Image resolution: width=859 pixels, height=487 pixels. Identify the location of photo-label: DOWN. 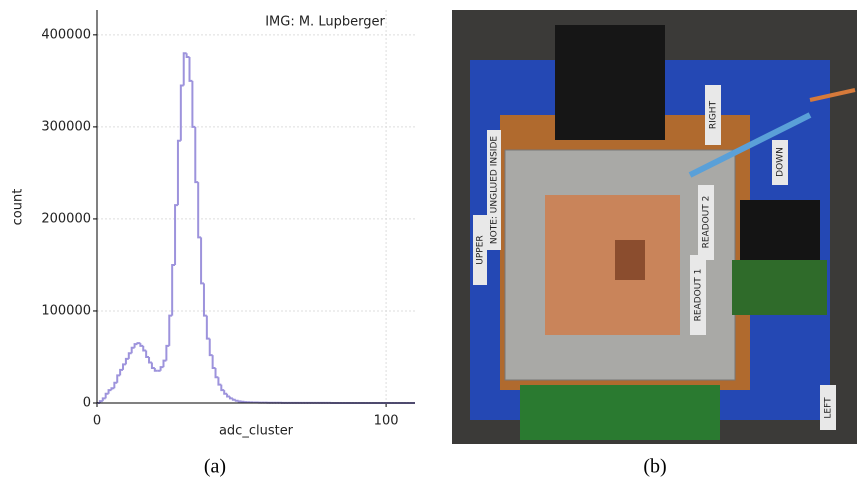
(781, 162).